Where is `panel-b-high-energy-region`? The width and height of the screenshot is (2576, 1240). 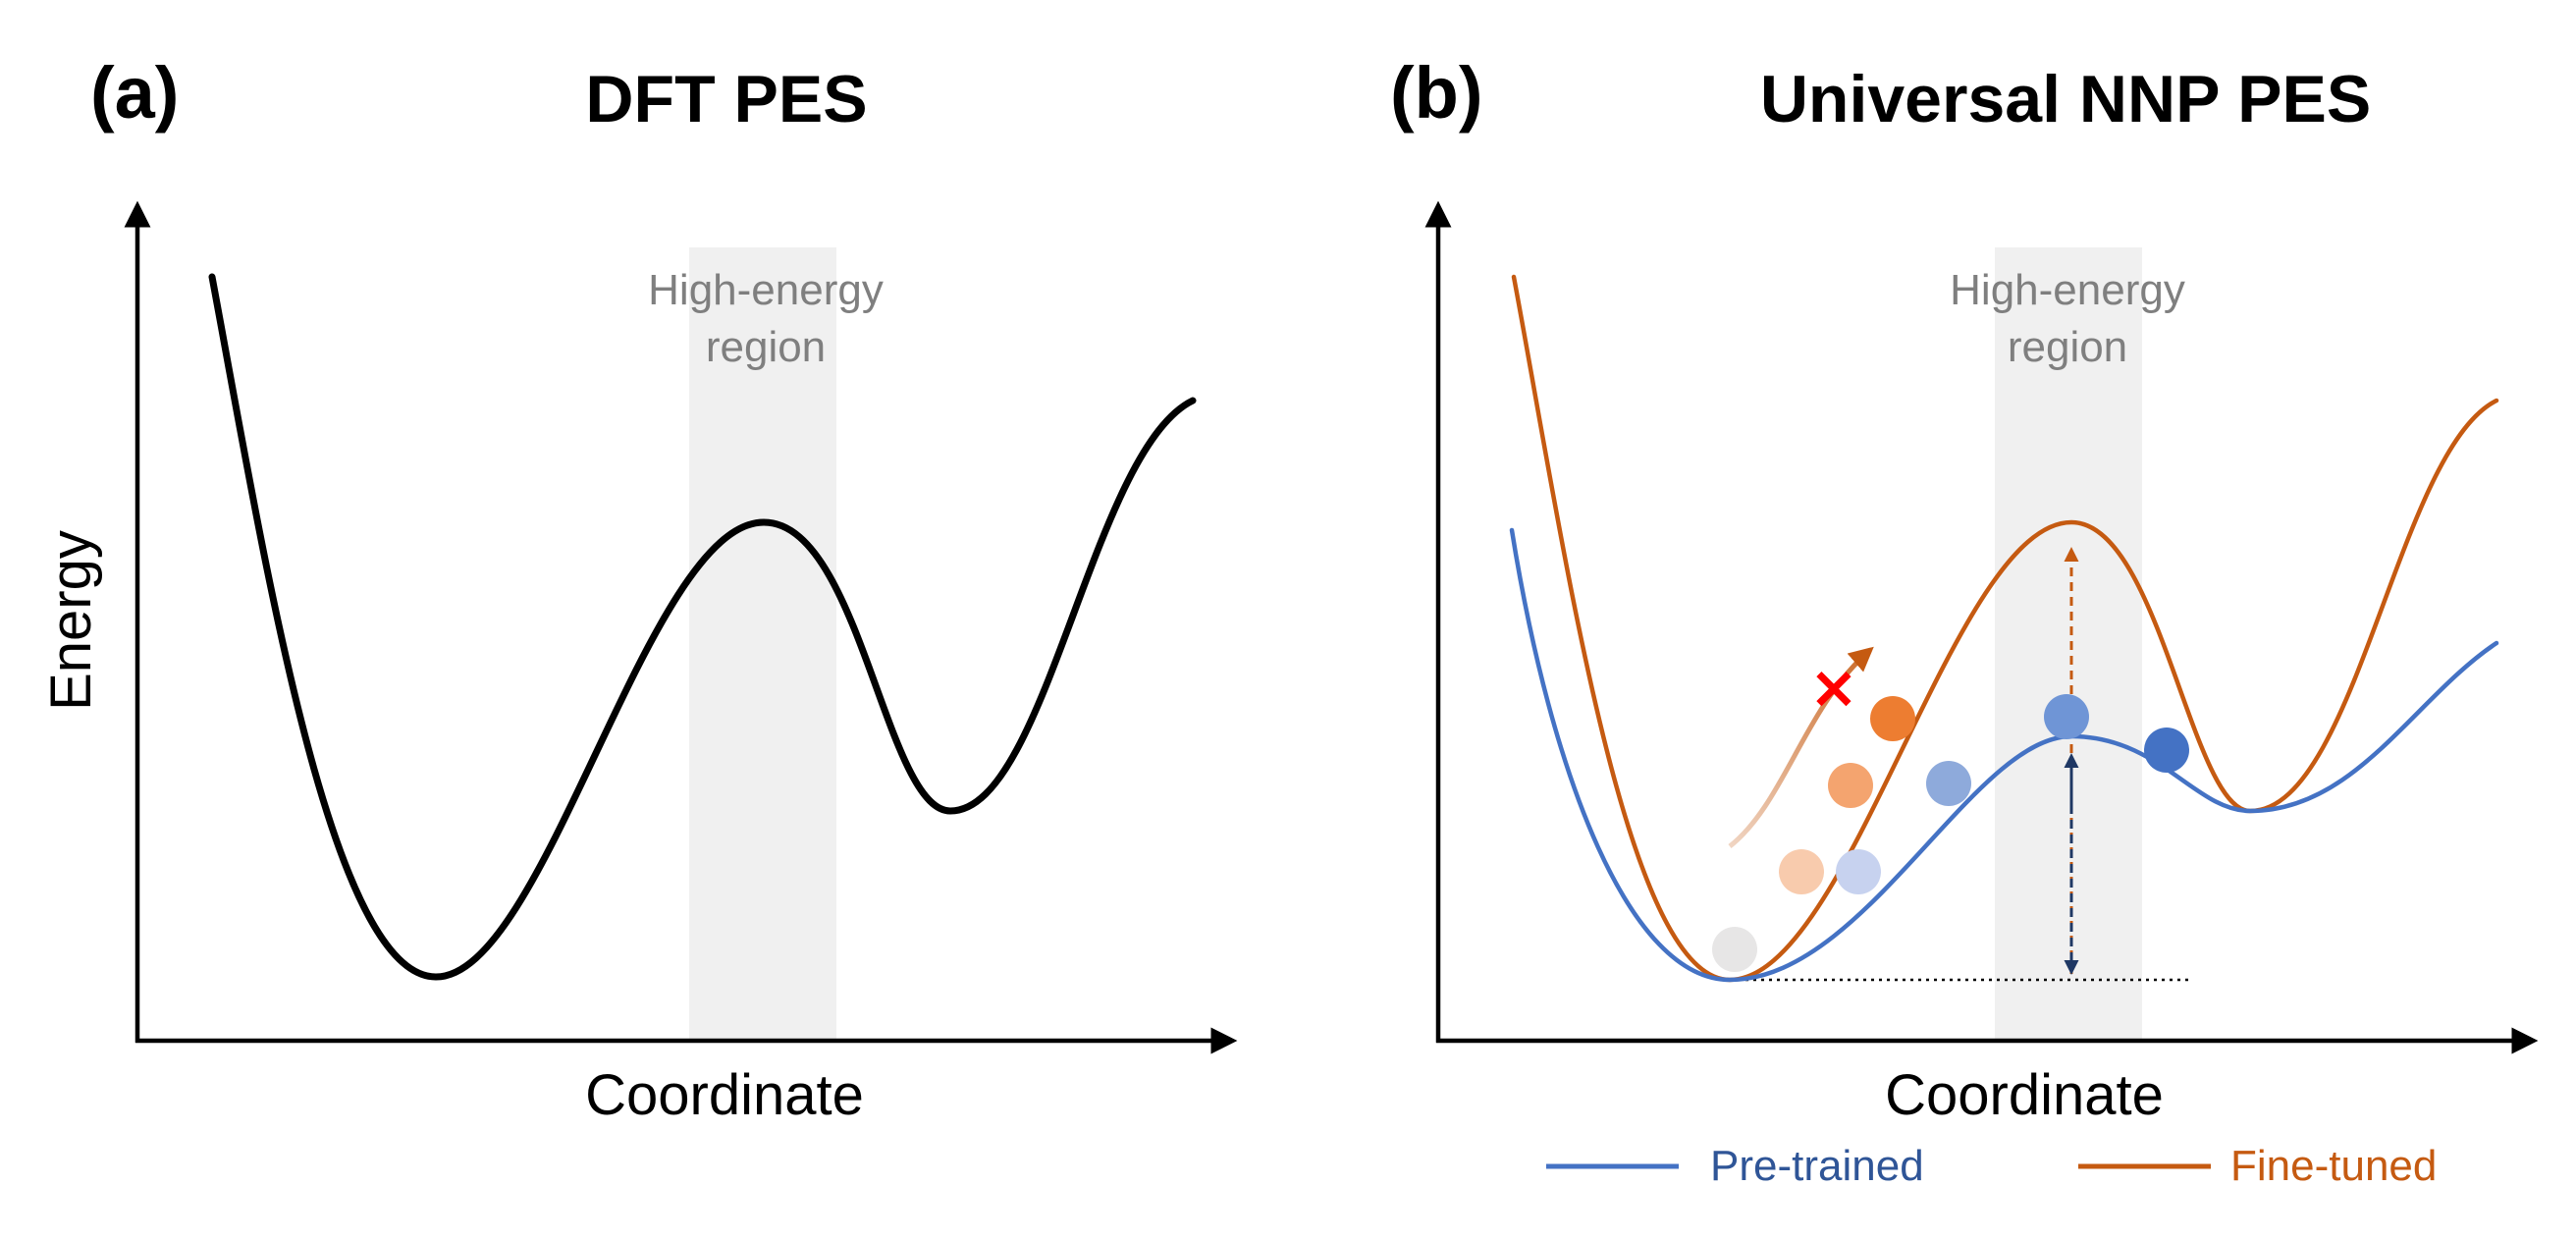 panel-b-high-energy-region is located at coordinates (2068, 644).